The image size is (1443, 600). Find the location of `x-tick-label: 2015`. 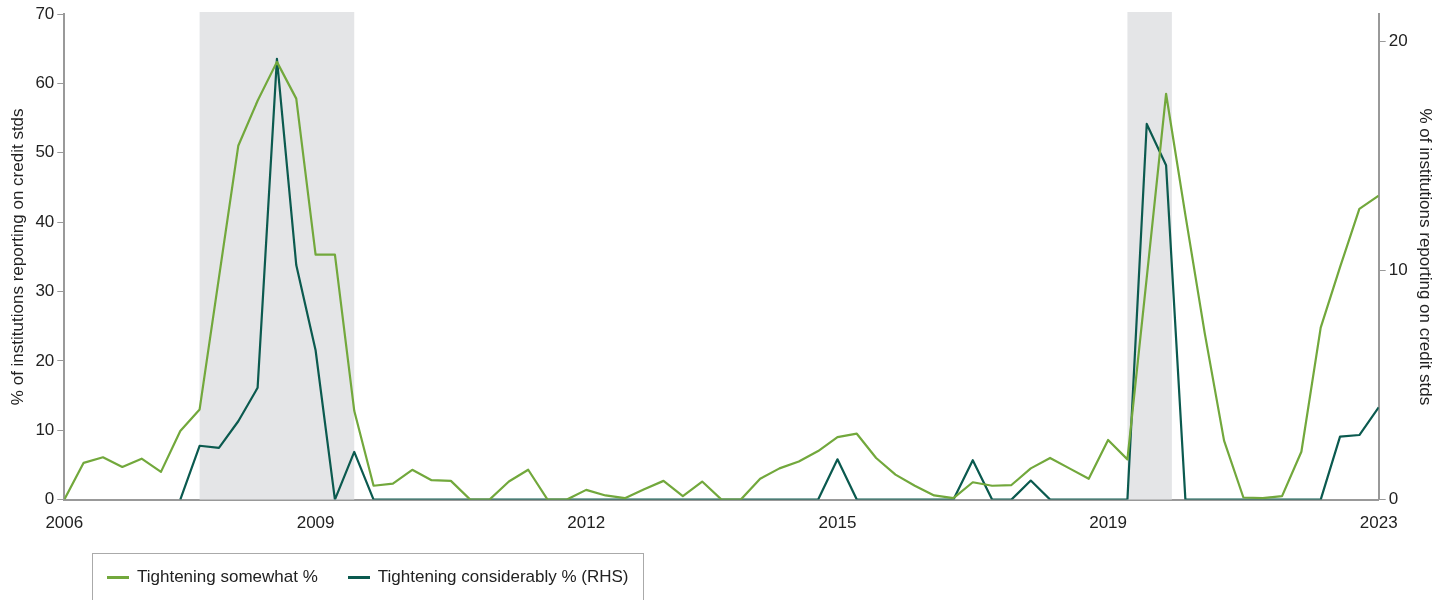

x-tick-label: 2015 is located at coordinates (837, 523).